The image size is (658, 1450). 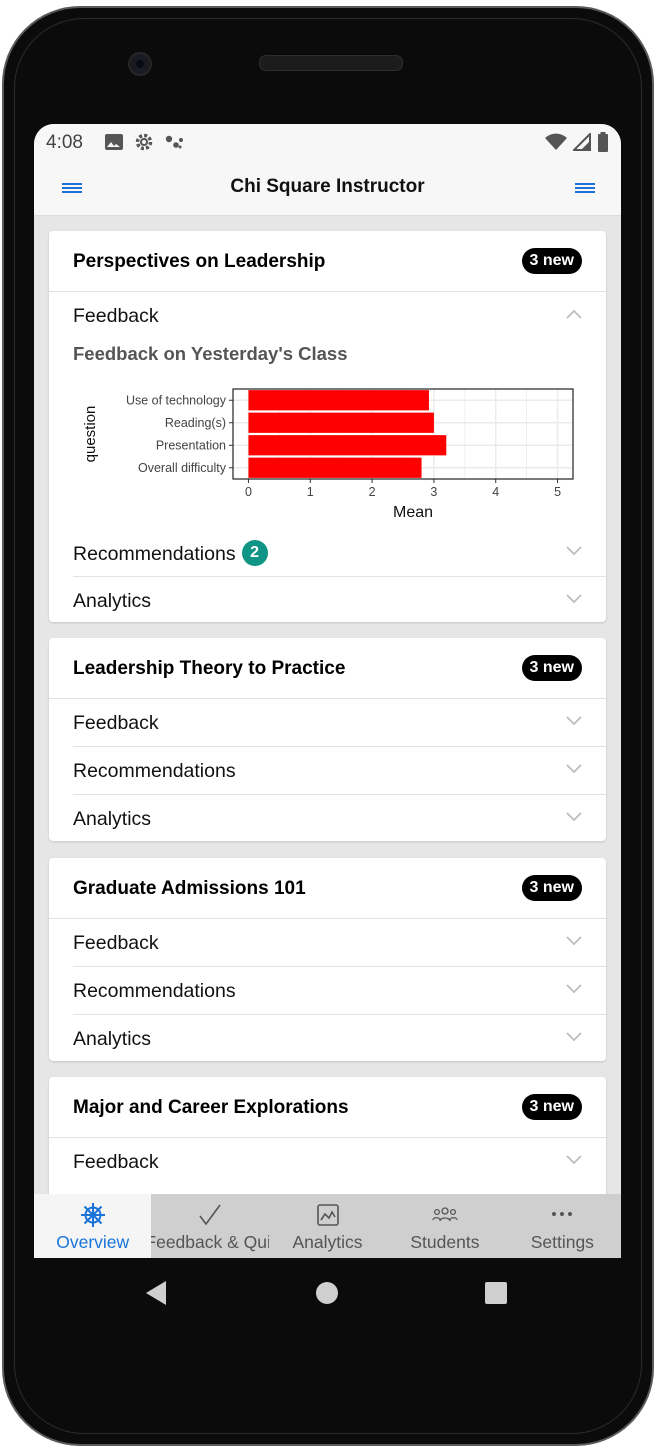 I want to click on wifi-icon, so click(x=556, y=141).